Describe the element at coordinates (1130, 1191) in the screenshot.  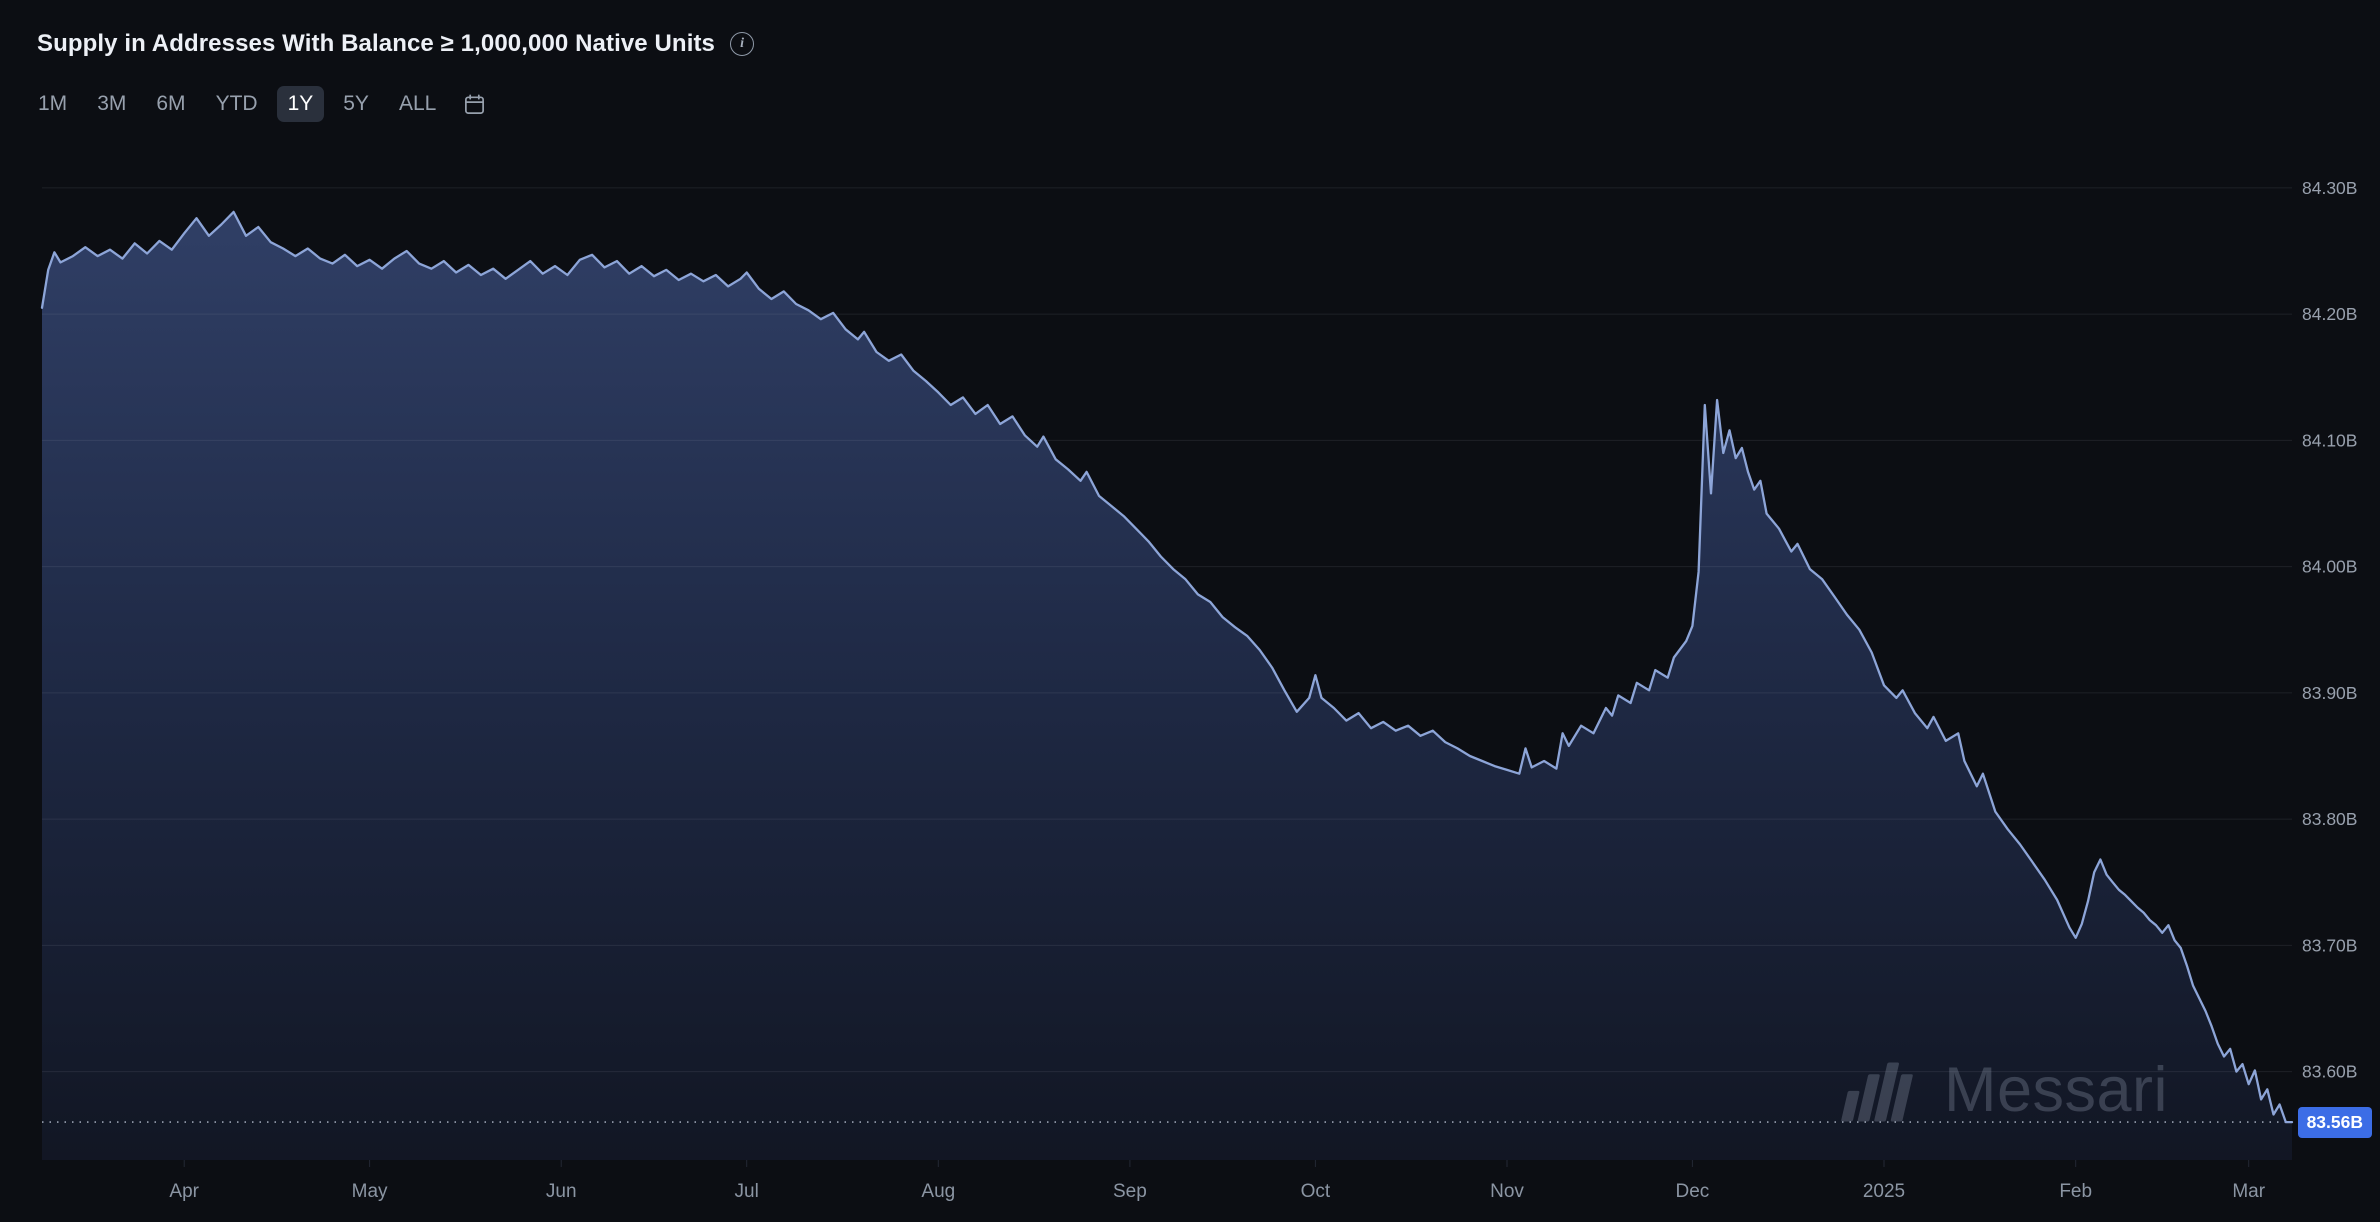
I see `x-axis-label: Sep` at that location.